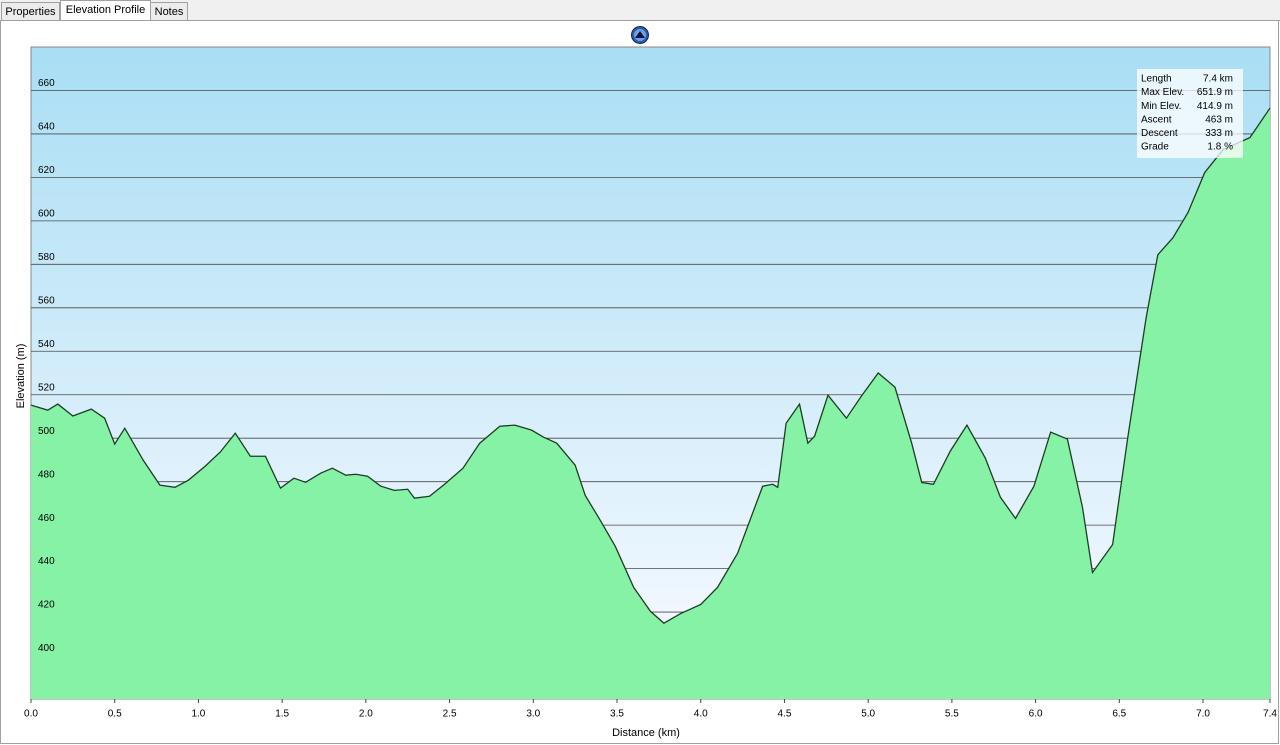 The height and width of the screenshot is (745, 1280). What do you see at coordinates (1219, 133) in the screenshot?
I see `stat-value: 333 m` at bounding box center [1219, 133].